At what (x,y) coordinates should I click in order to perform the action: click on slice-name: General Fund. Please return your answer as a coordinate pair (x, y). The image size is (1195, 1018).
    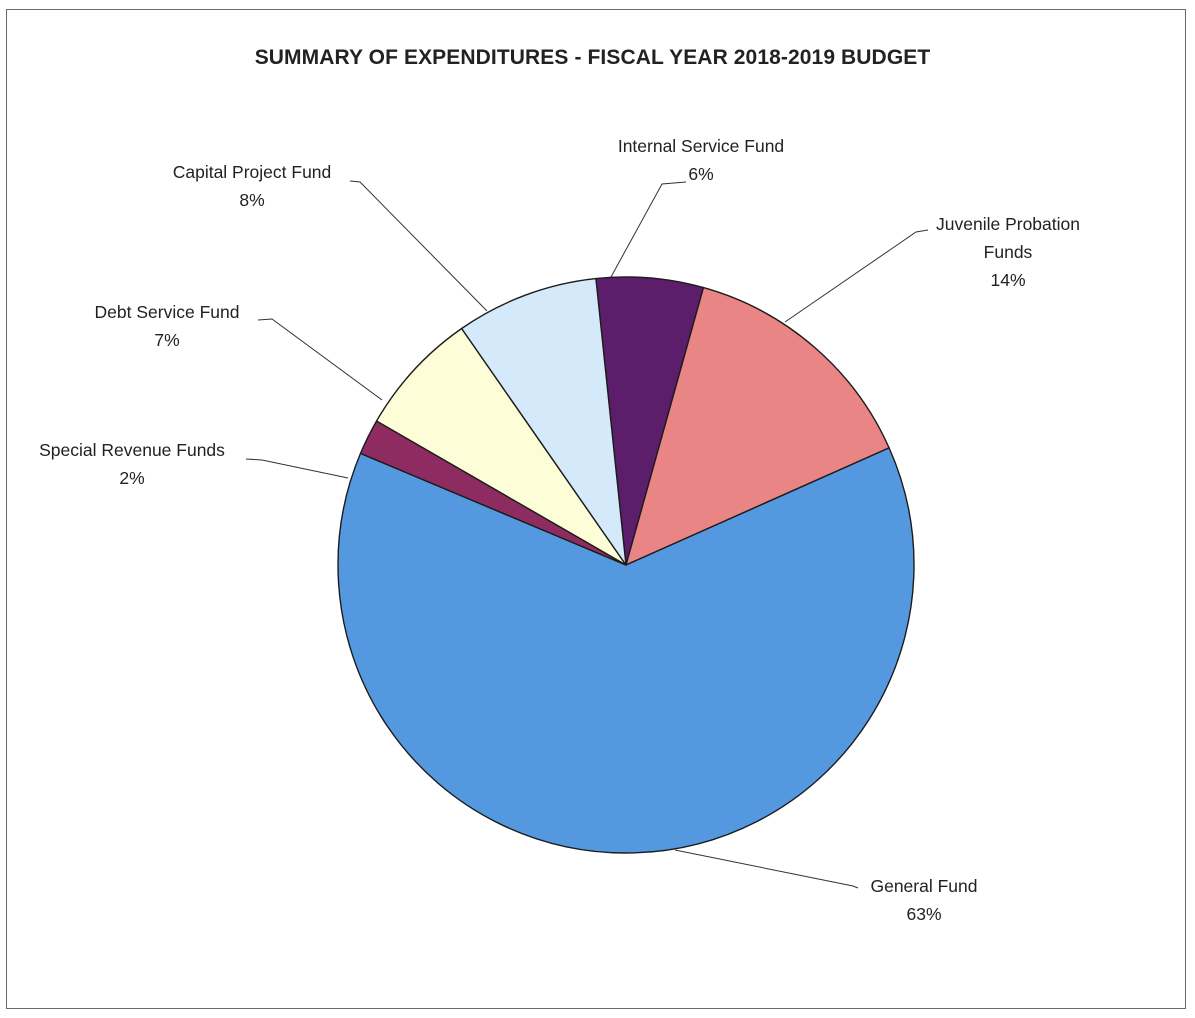
    Looking at the image, I should click on (923, 886).